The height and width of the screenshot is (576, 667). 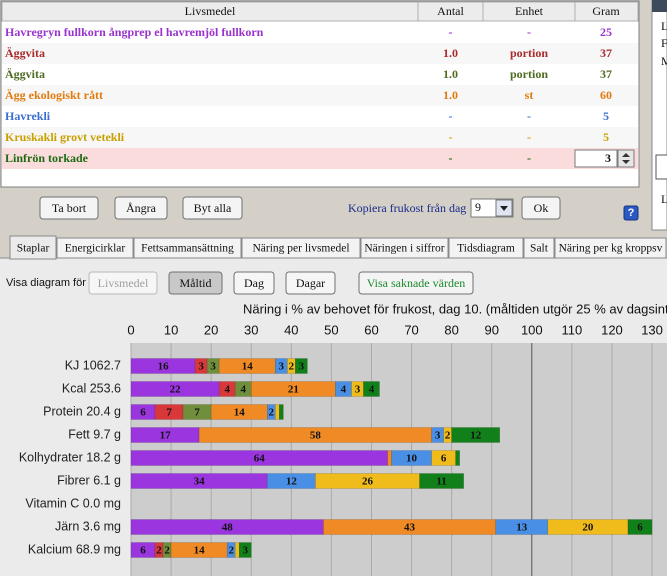 What do you see at coordinates (316, 436) in the screenshot?
I see `segment-label: 58` at bounding box center [316, 436].